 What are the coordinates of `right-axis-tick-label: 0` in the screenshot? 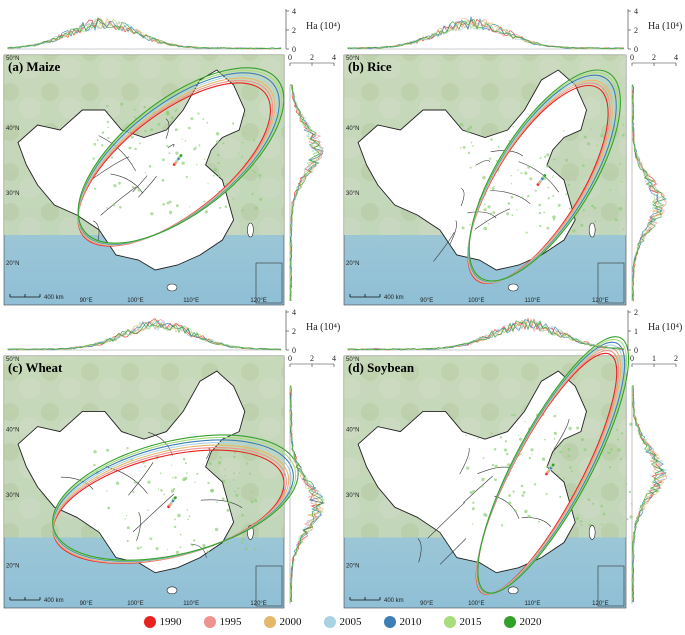 It's located at (290, 358).